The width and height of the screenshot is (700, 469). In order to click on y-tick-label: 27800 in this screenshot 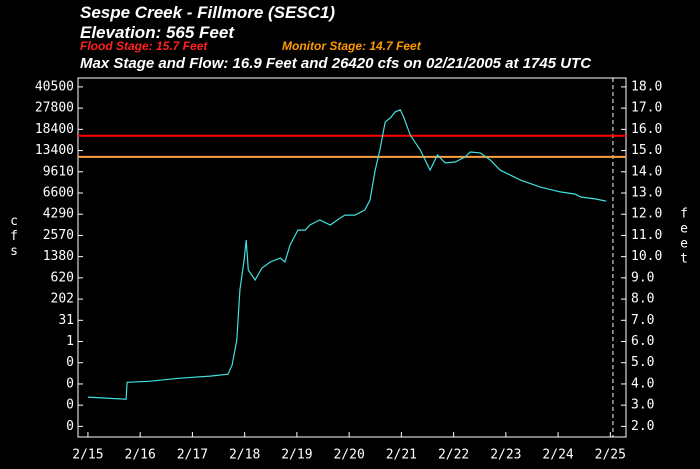, I will do `click(54, 108)`.